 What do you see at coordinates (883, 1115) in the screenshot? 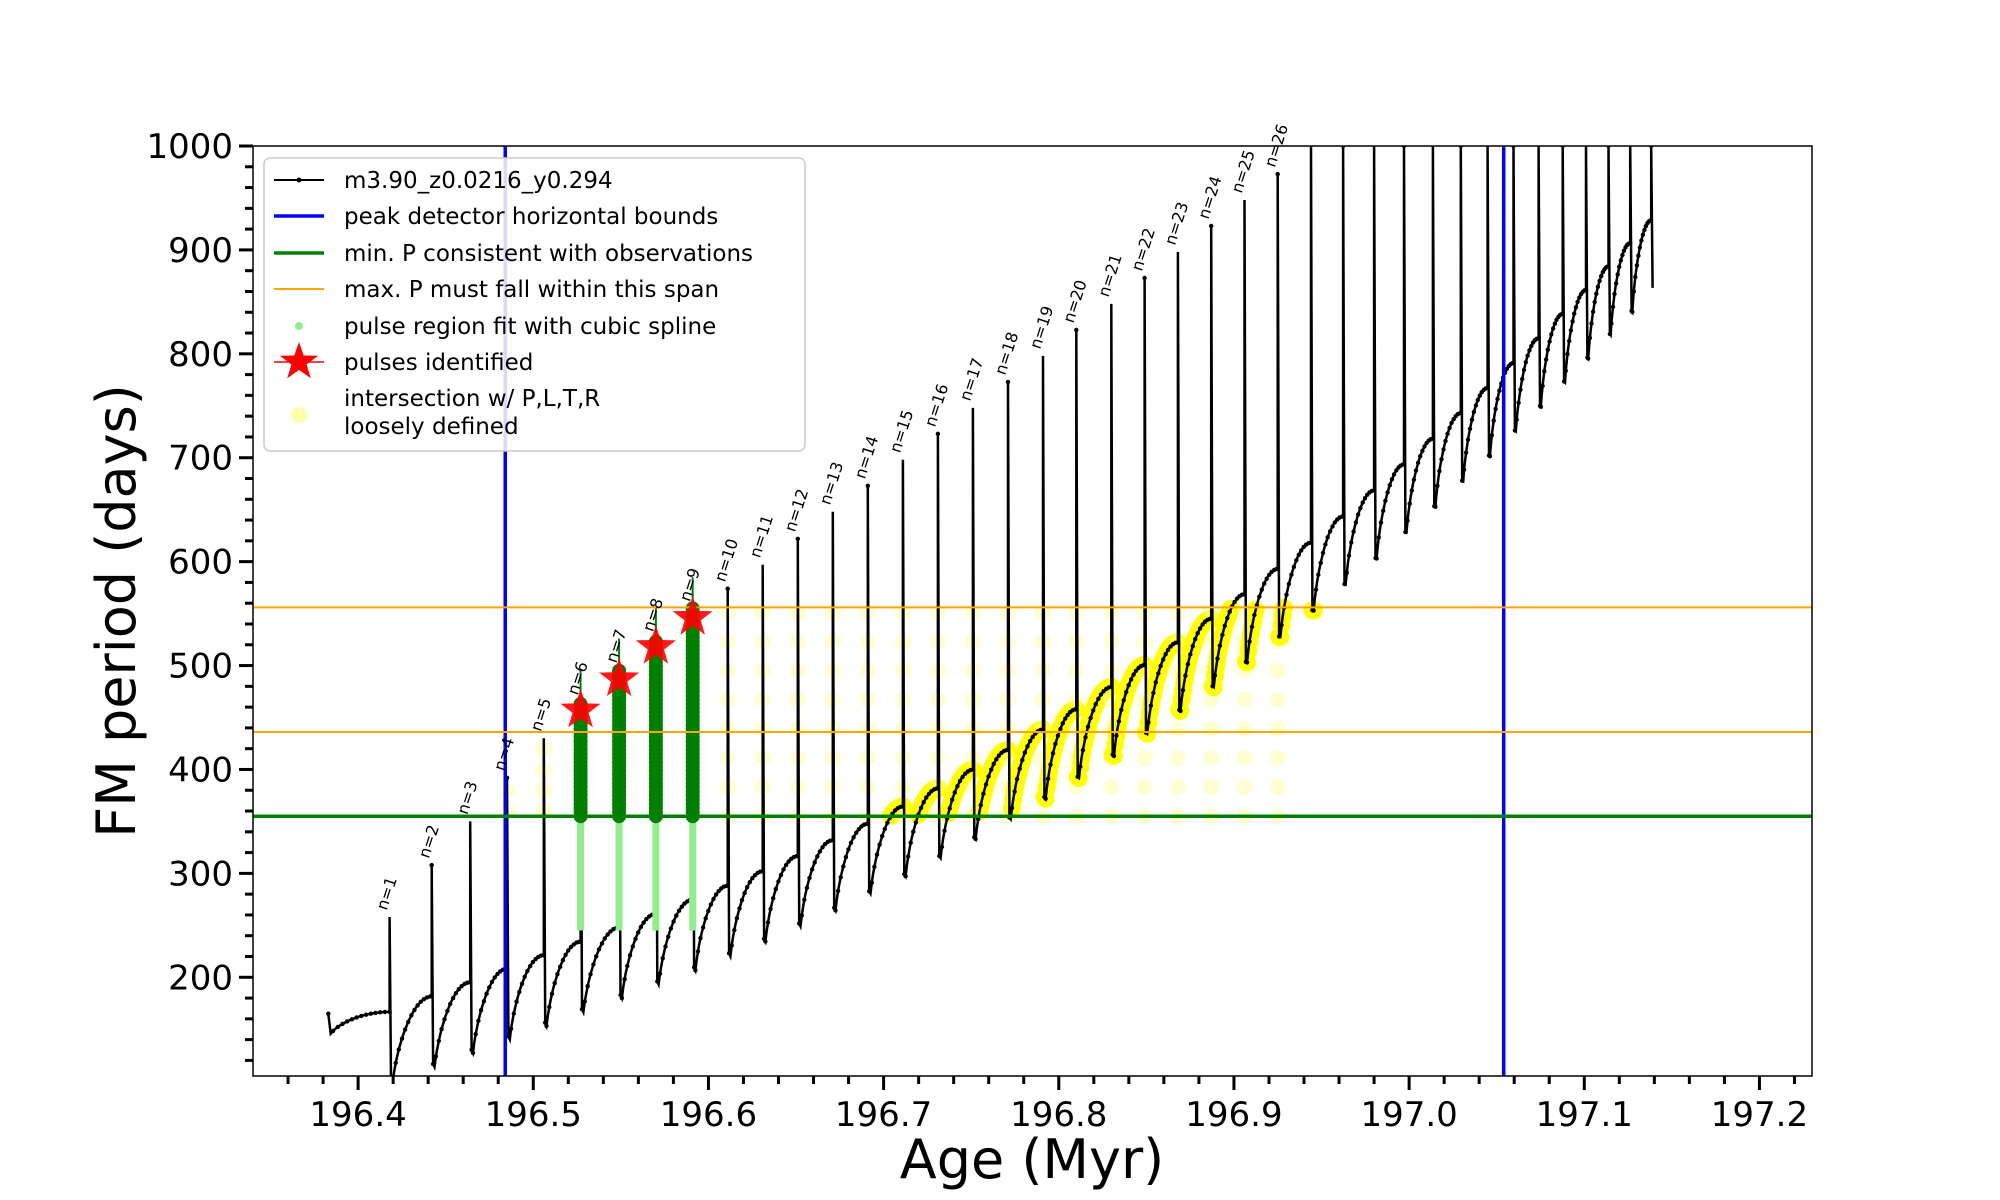
I see `x-tick-label: 196.7` at bounding box center [883, 1115].